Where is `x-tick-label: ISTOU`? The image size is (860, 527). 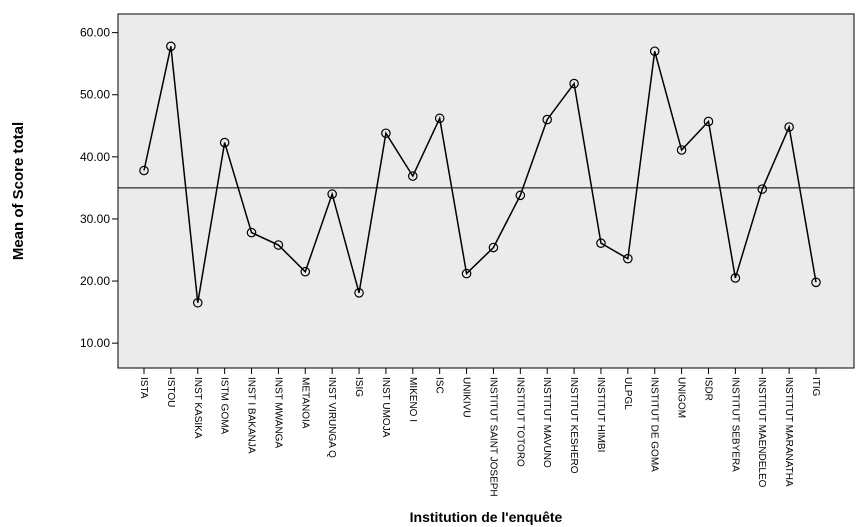 x-tick-label: ISTOU is located at coordinates (170, 392).